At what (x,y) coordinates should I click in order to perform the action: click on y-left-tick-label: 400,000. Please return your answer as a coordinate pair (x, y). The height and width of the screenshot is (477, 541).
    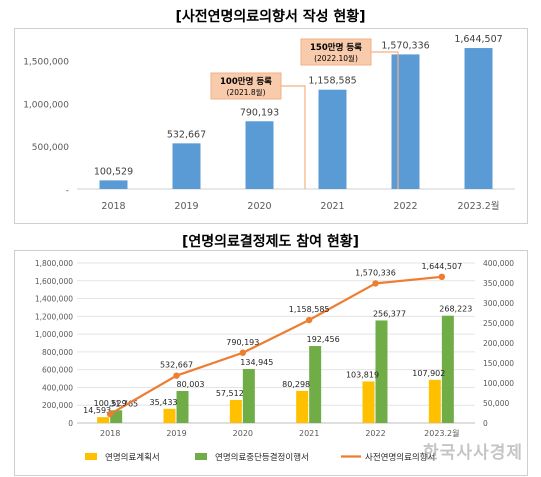
    Looking at the image, I should click on (57, 387).